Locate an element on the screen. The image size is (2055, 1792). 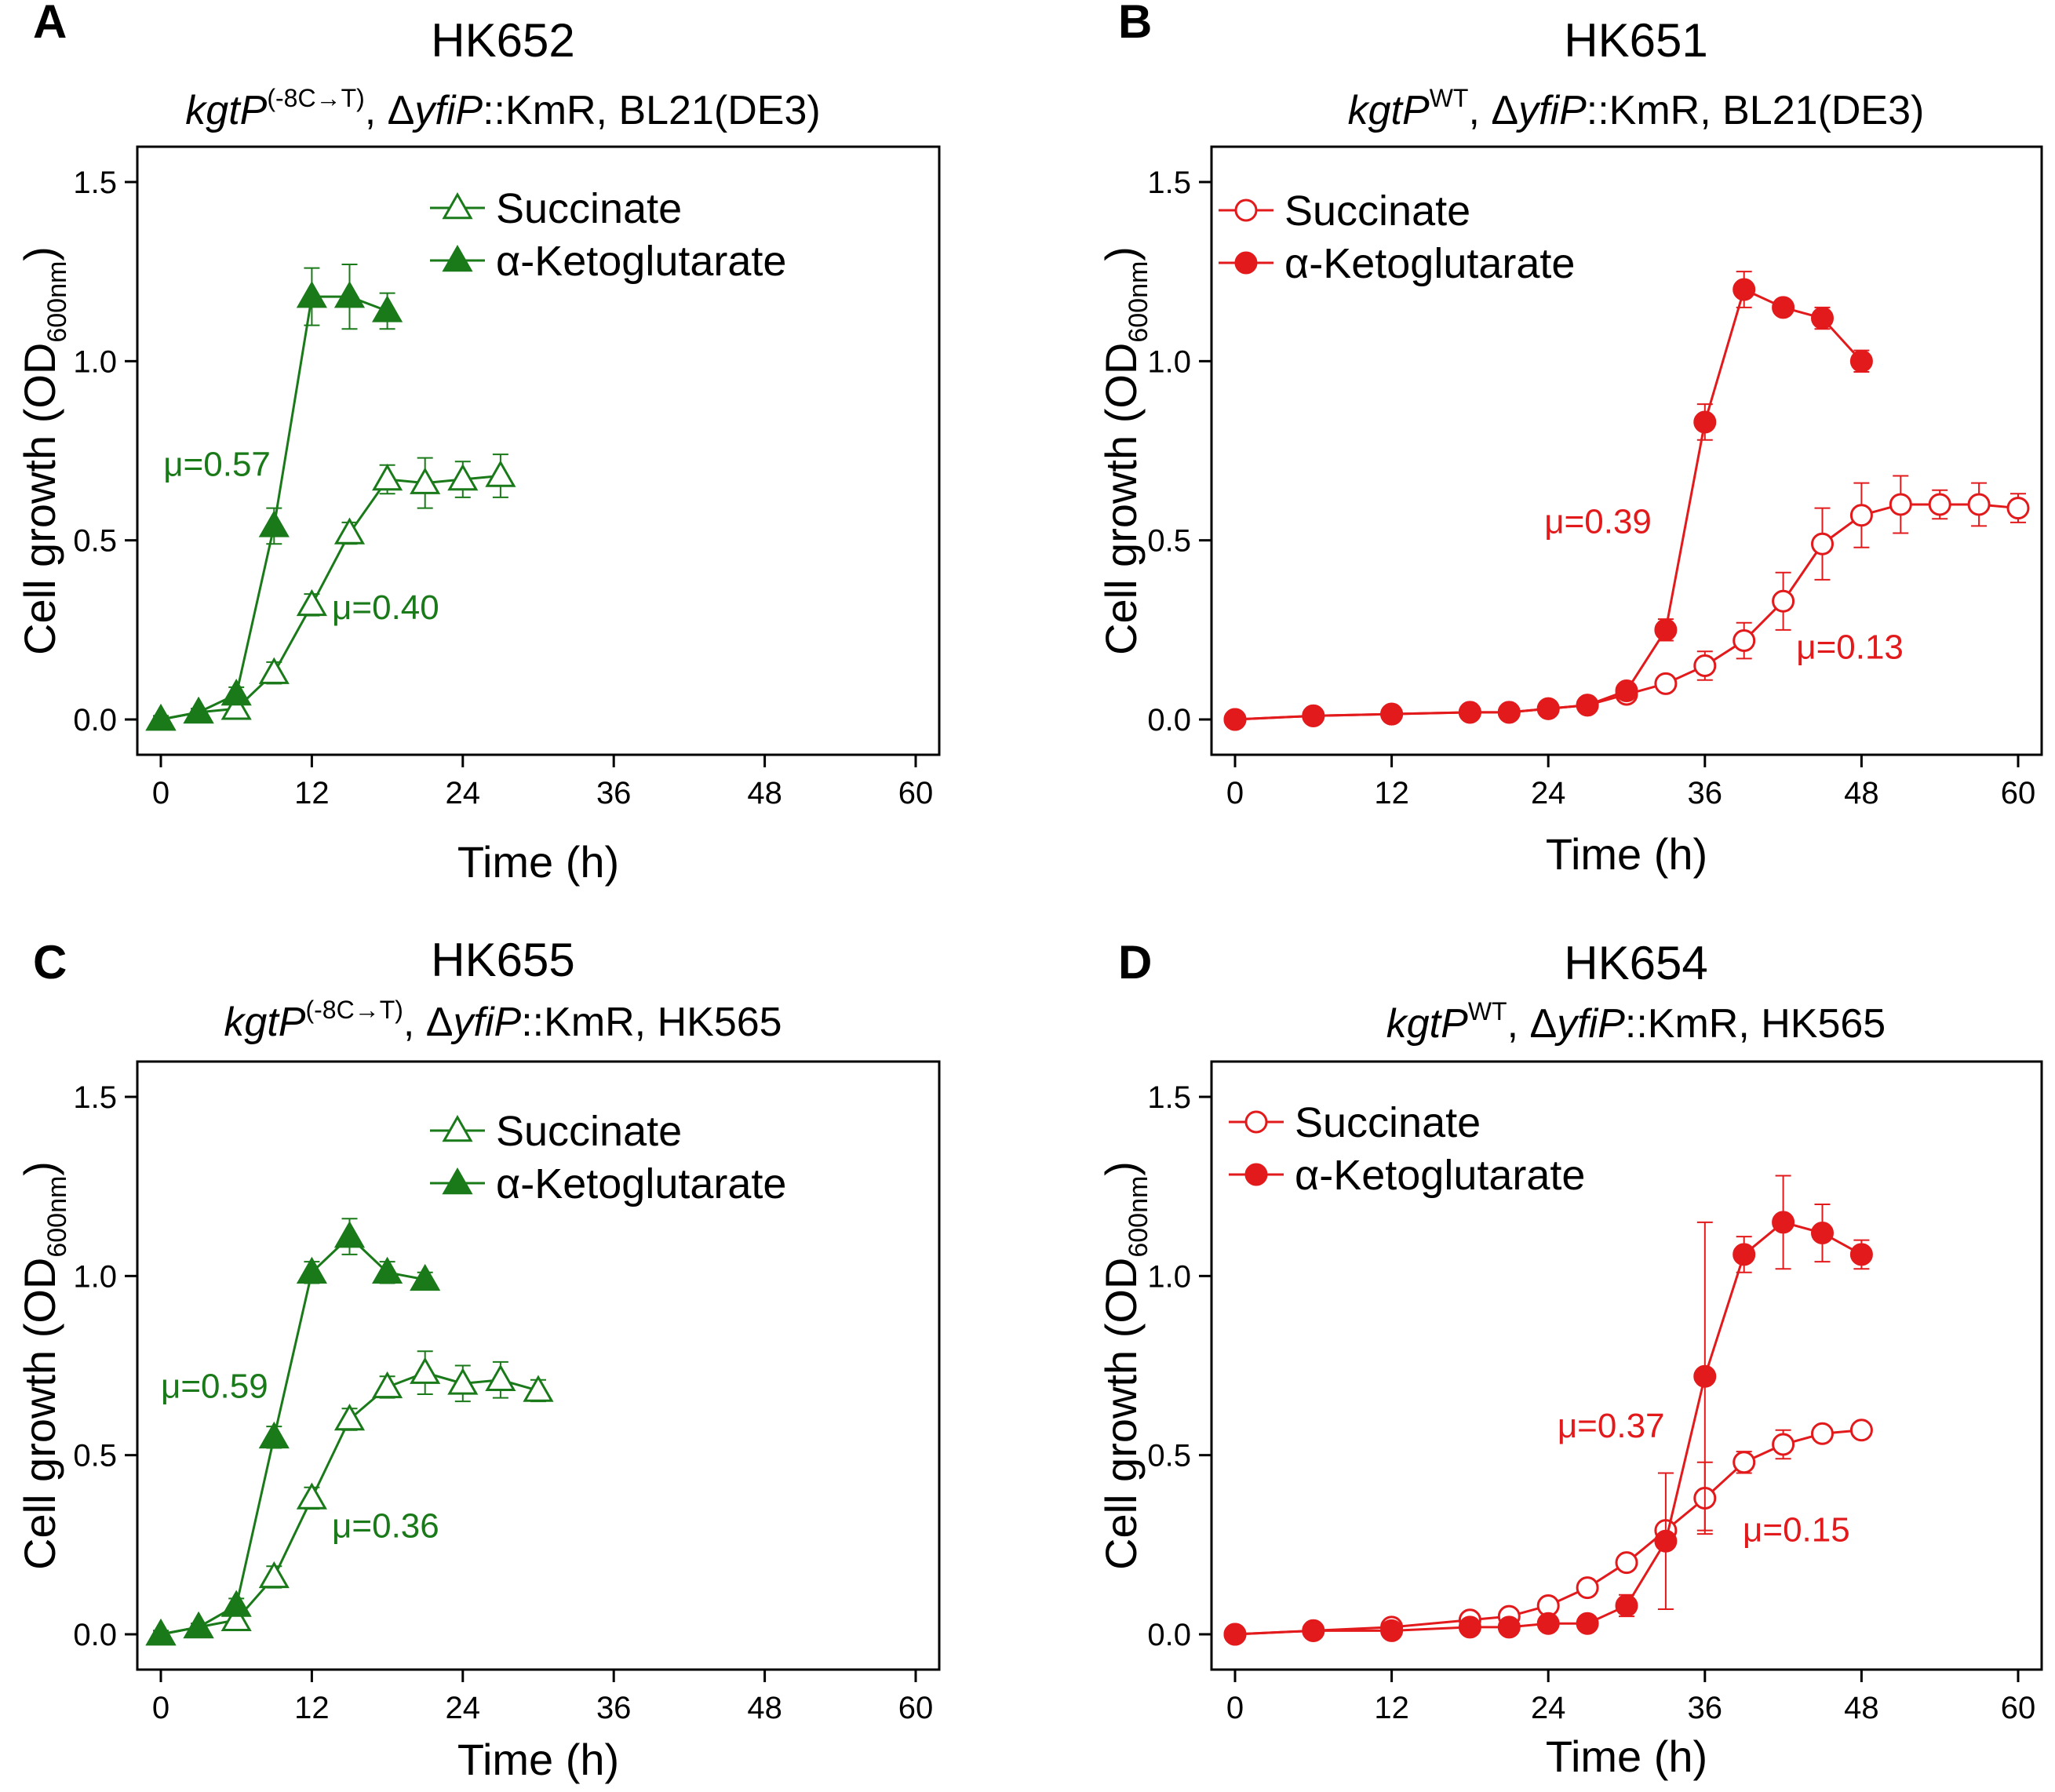
panel-letter: C is located at coordinates (50, 962).